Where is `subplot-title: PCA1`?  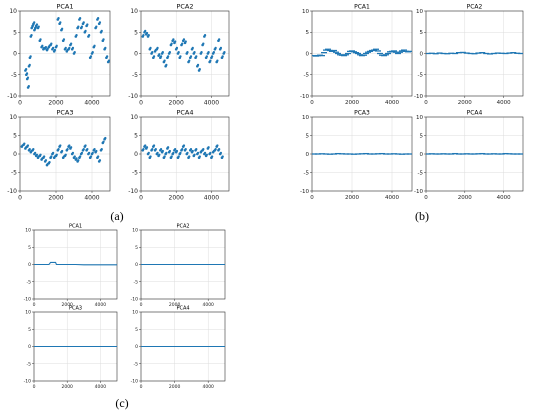
subplot-title: PCA1 is located at coordinates (362, 7).